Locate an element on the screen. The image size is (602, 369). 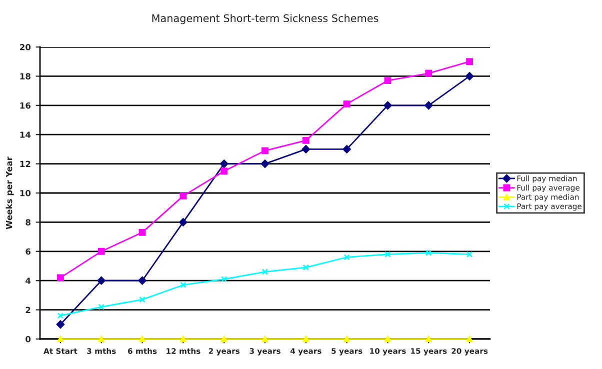
y-tick-label: 18 is located at coordinates (25, 76).